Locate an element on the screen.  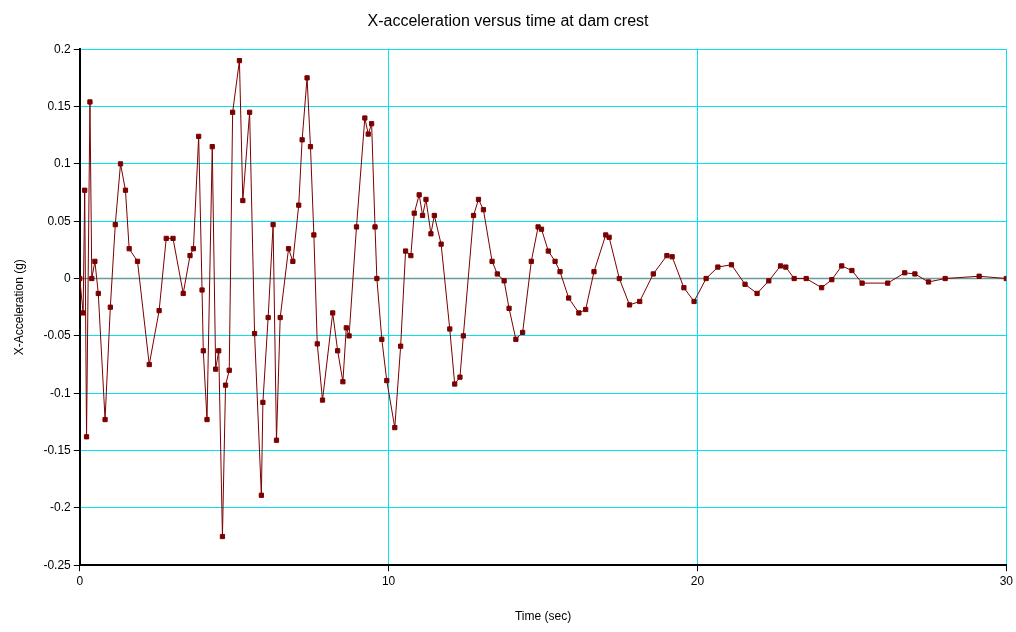
y-tick-label: 0.05 is located at coordinates (59, 220).